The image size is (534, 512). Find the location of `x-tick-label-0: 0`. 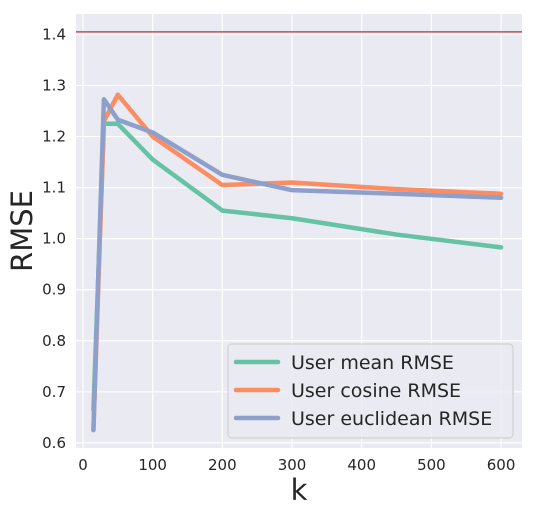

x-tick-label-0: 0 is located at coordinates (83, 465).